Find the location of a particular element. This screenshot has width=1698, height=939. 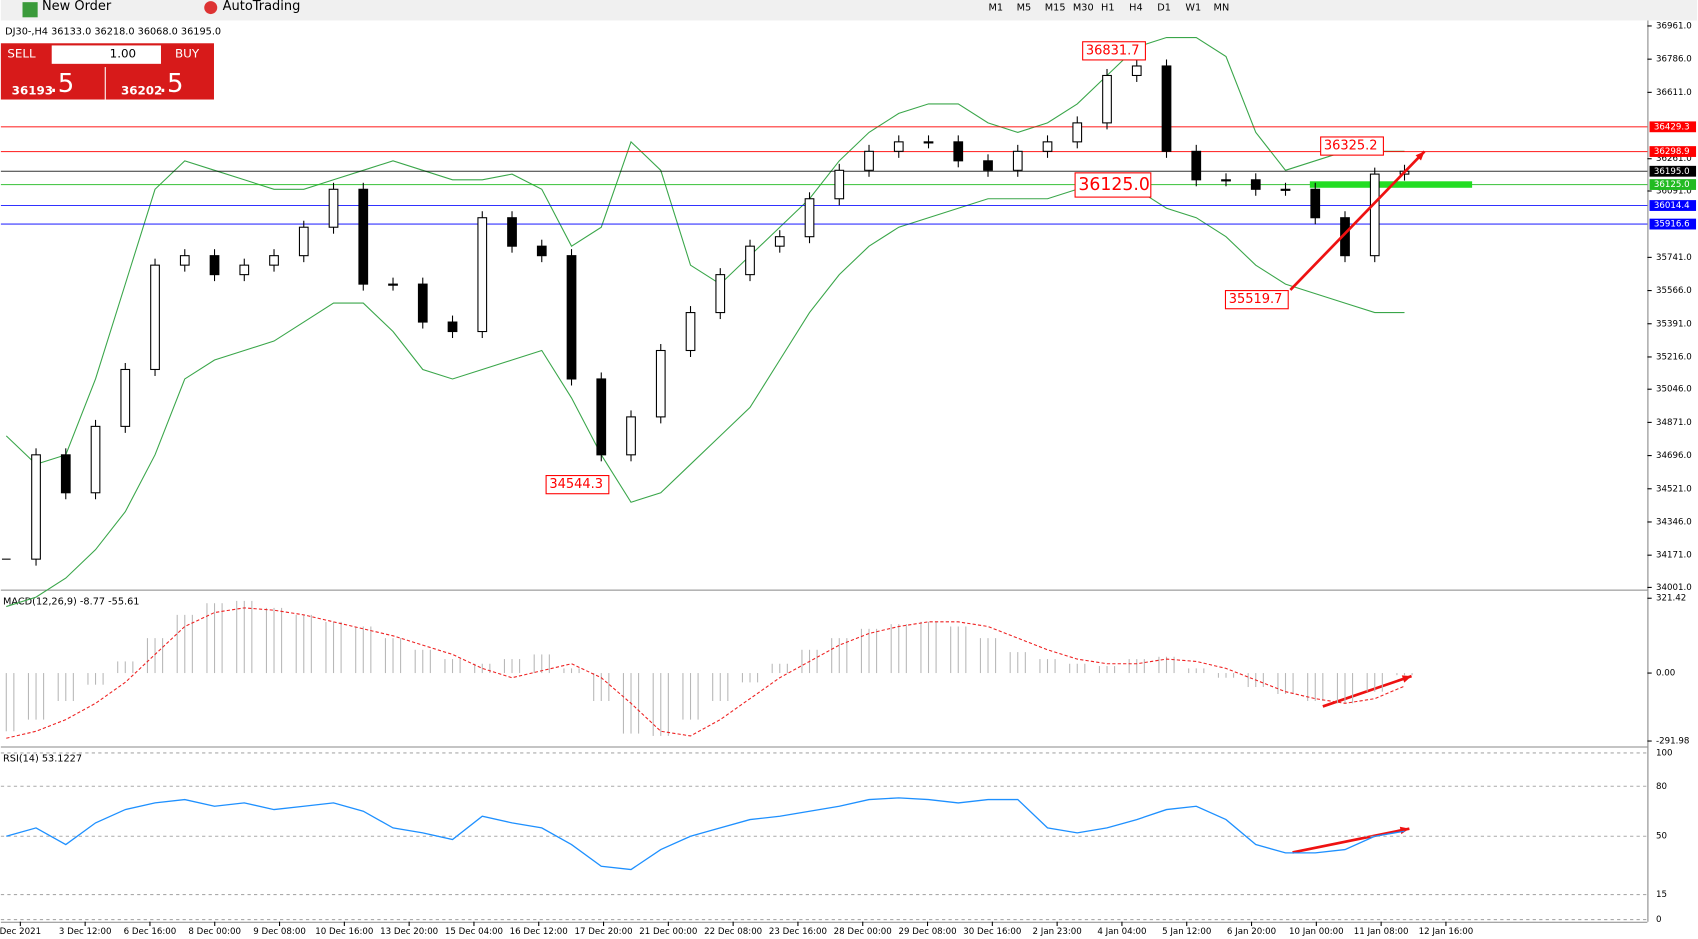

timeframe-button: M5 is located at coordinates (1024, 8).